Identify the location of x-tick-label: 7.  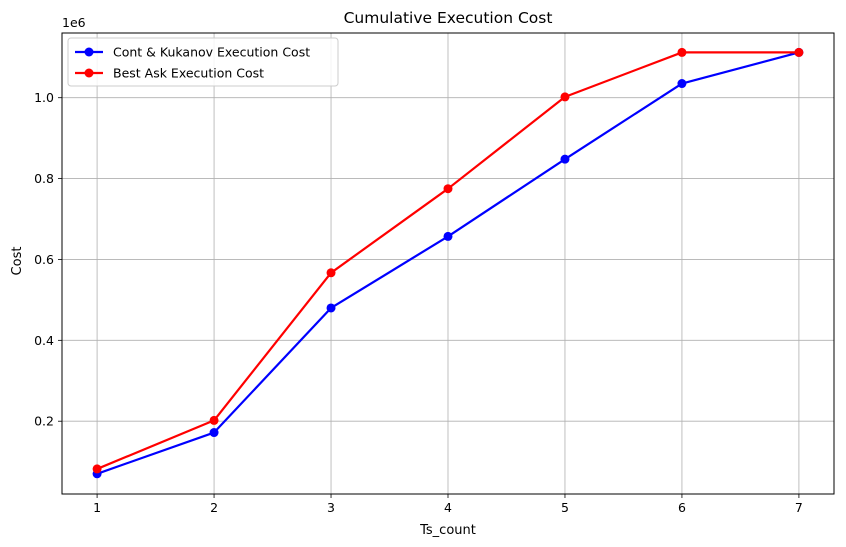
(799, 507).